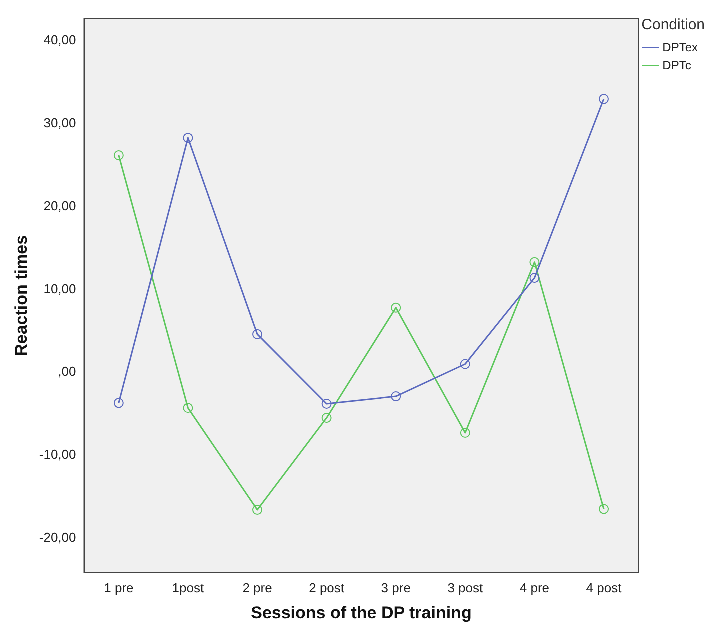 This screenshot has width=726, height=639. Describe the element at coordinates (188, 588) in the screenshot. I see `x-tick-label: 1post` at that location.